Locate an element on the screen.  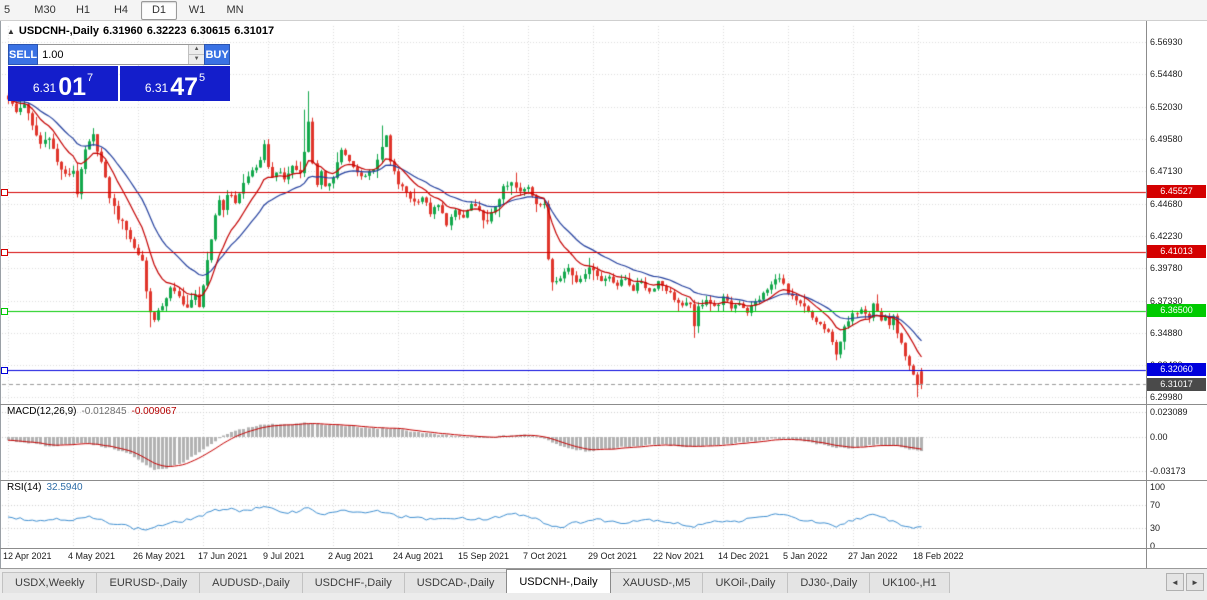
rsi-axis-tick: 100 is located at coordinates (1158, 487).